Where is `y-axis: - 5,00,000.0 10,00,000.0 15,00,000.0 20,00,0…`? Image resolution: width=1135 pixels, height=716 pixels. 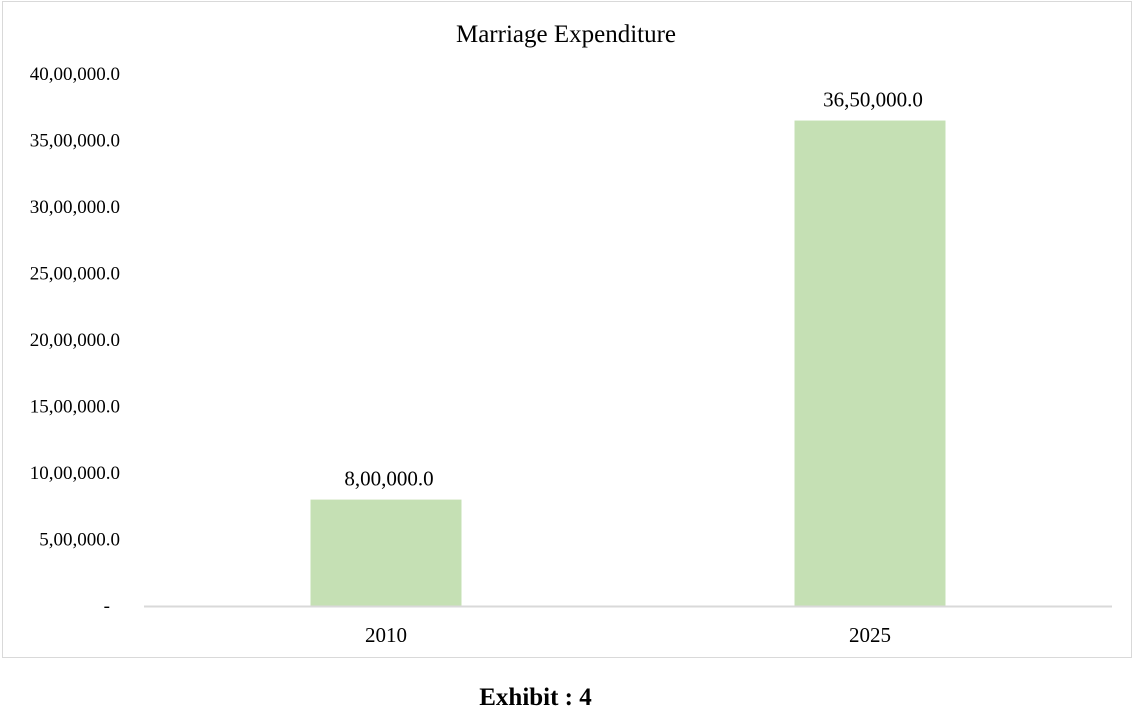
y-axis: - 5,00,000.0 10,00,000.0 15,00,000.0 20,00,0… is located at coordinates (75, 340).